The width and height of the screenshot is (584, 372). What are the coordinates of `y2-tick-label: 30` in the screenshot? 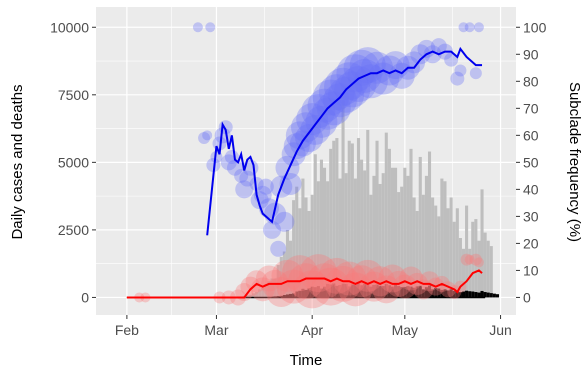 It's located at (531, 216).